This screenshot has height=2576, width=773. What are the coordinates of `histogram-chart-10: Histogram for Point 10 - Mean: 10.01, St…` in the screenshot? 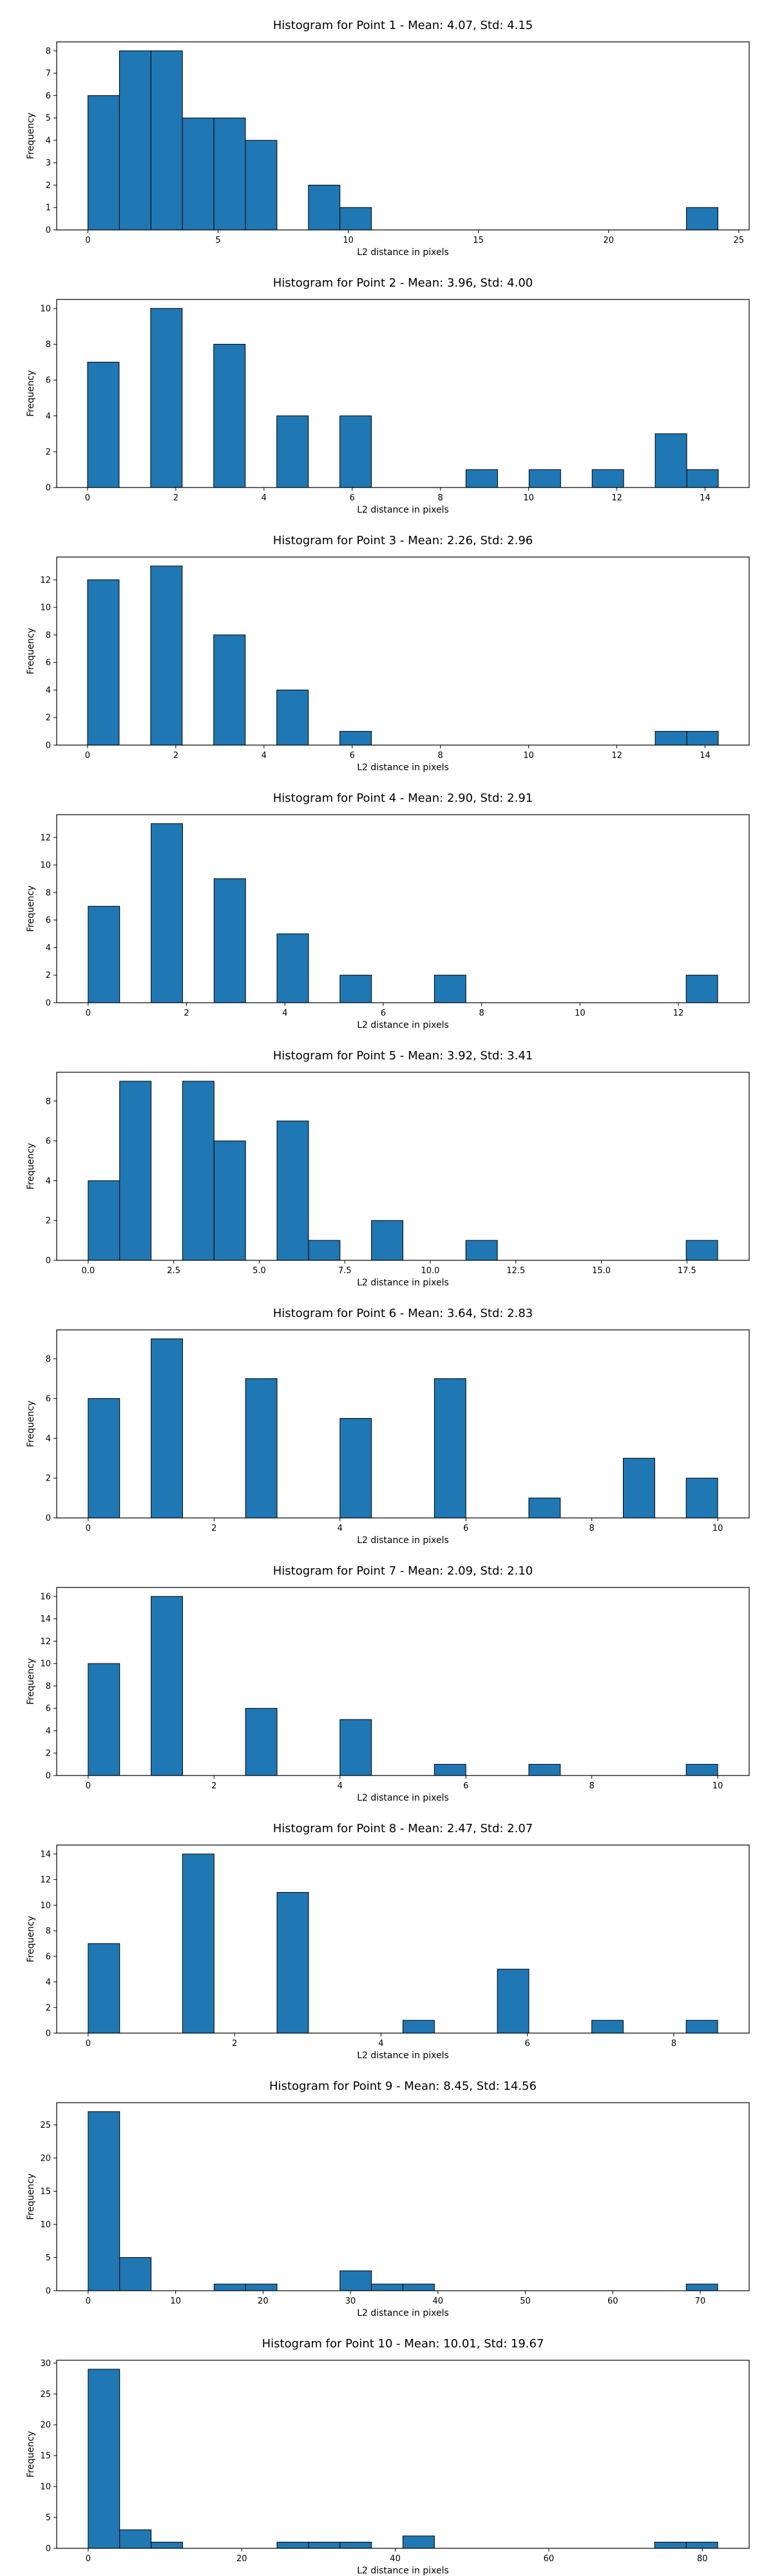 It's located at (388, 2456).